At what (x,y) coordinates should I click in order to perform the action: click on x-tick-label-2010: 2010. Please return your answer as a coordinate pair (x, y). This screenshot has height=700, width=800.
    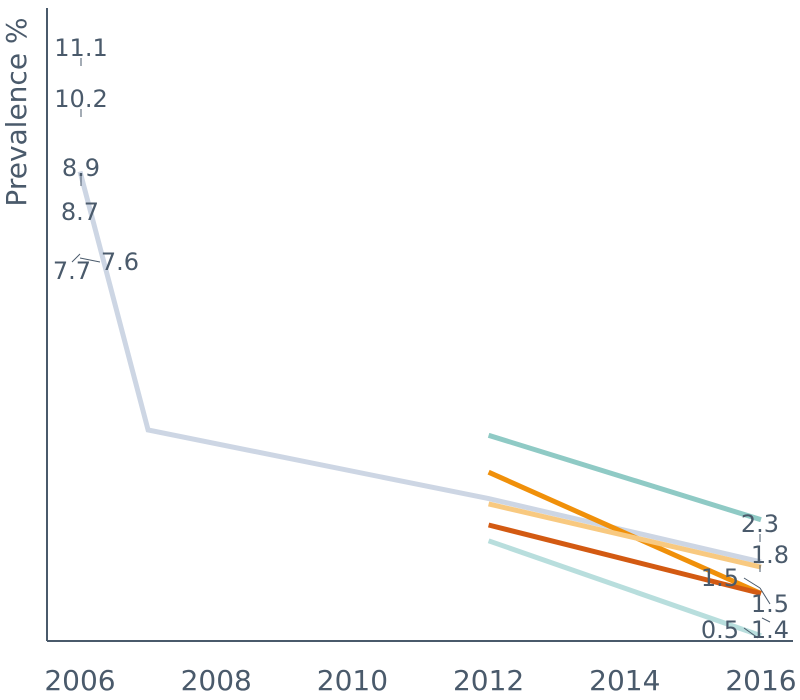
    Looking at the image, I should click on (352, 680).